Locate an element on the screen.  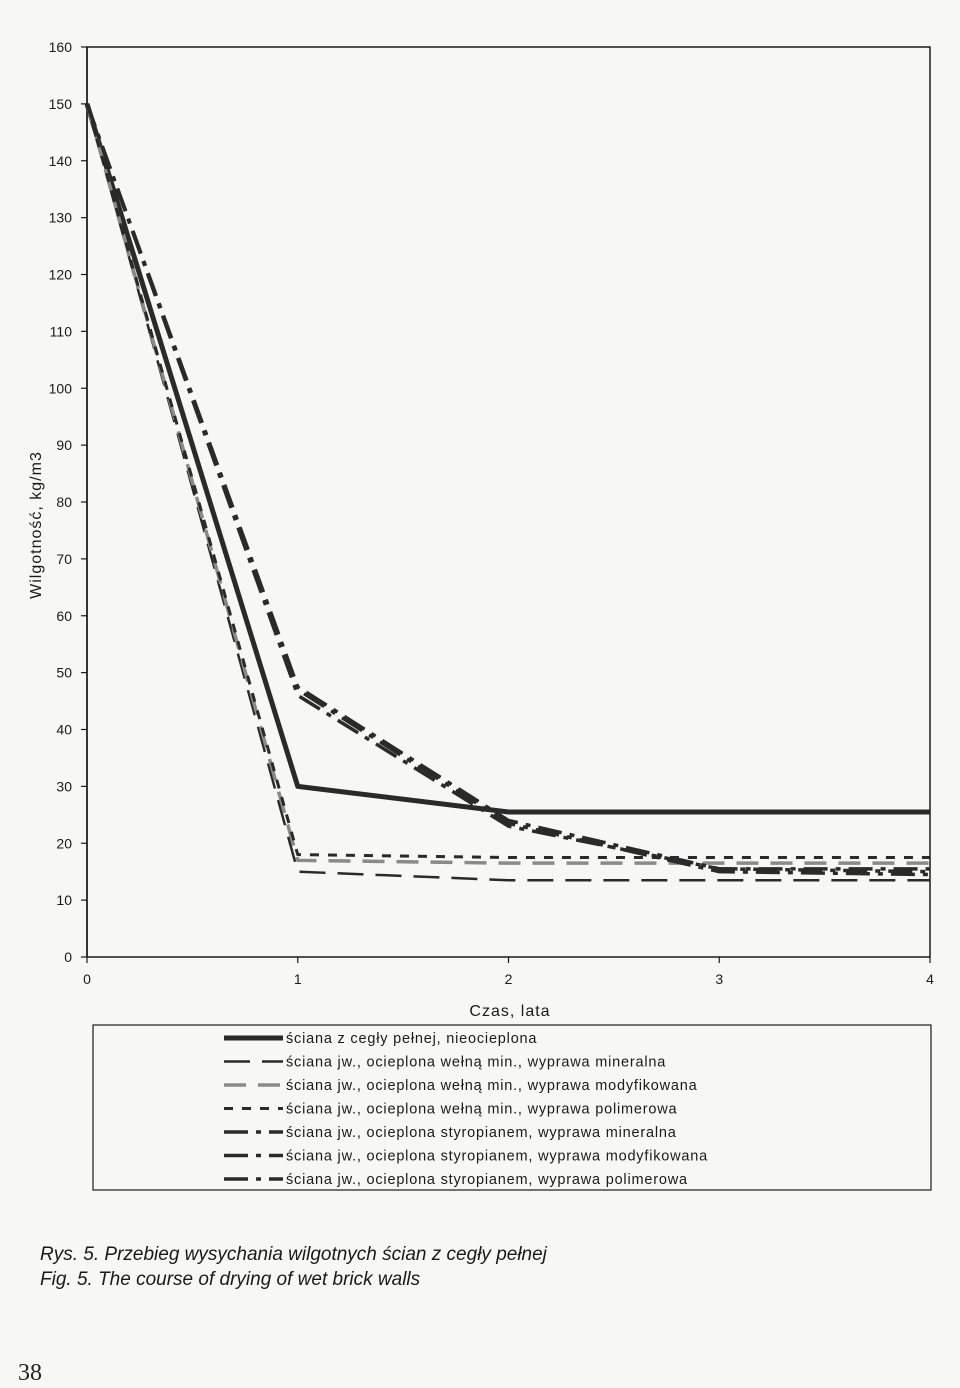
y-tick-label: 120 is located at coordinates (61, 275).